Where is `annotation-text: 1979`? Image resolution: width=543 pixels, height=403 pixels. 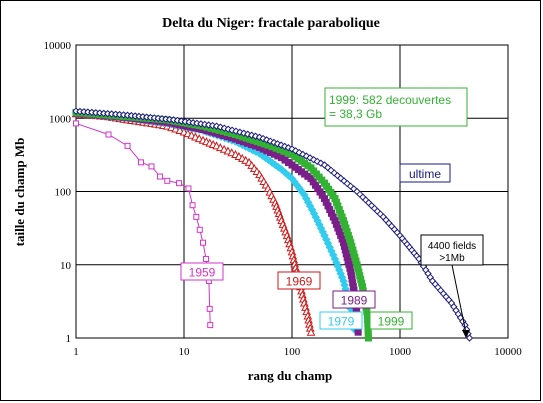
annotation-text: 1979 is located at coordinates (341, 322).